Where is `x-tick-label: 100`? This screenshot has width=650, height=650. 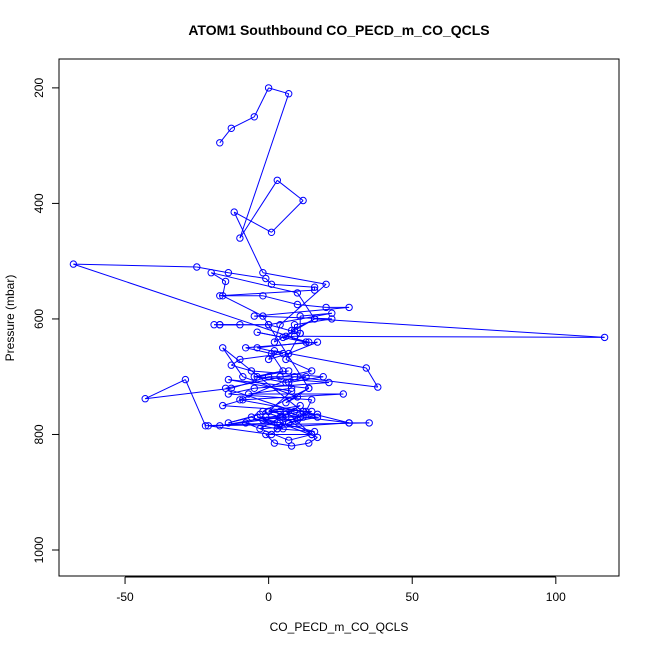 x-tick-label: 100 is located at coordinates (556, 597).